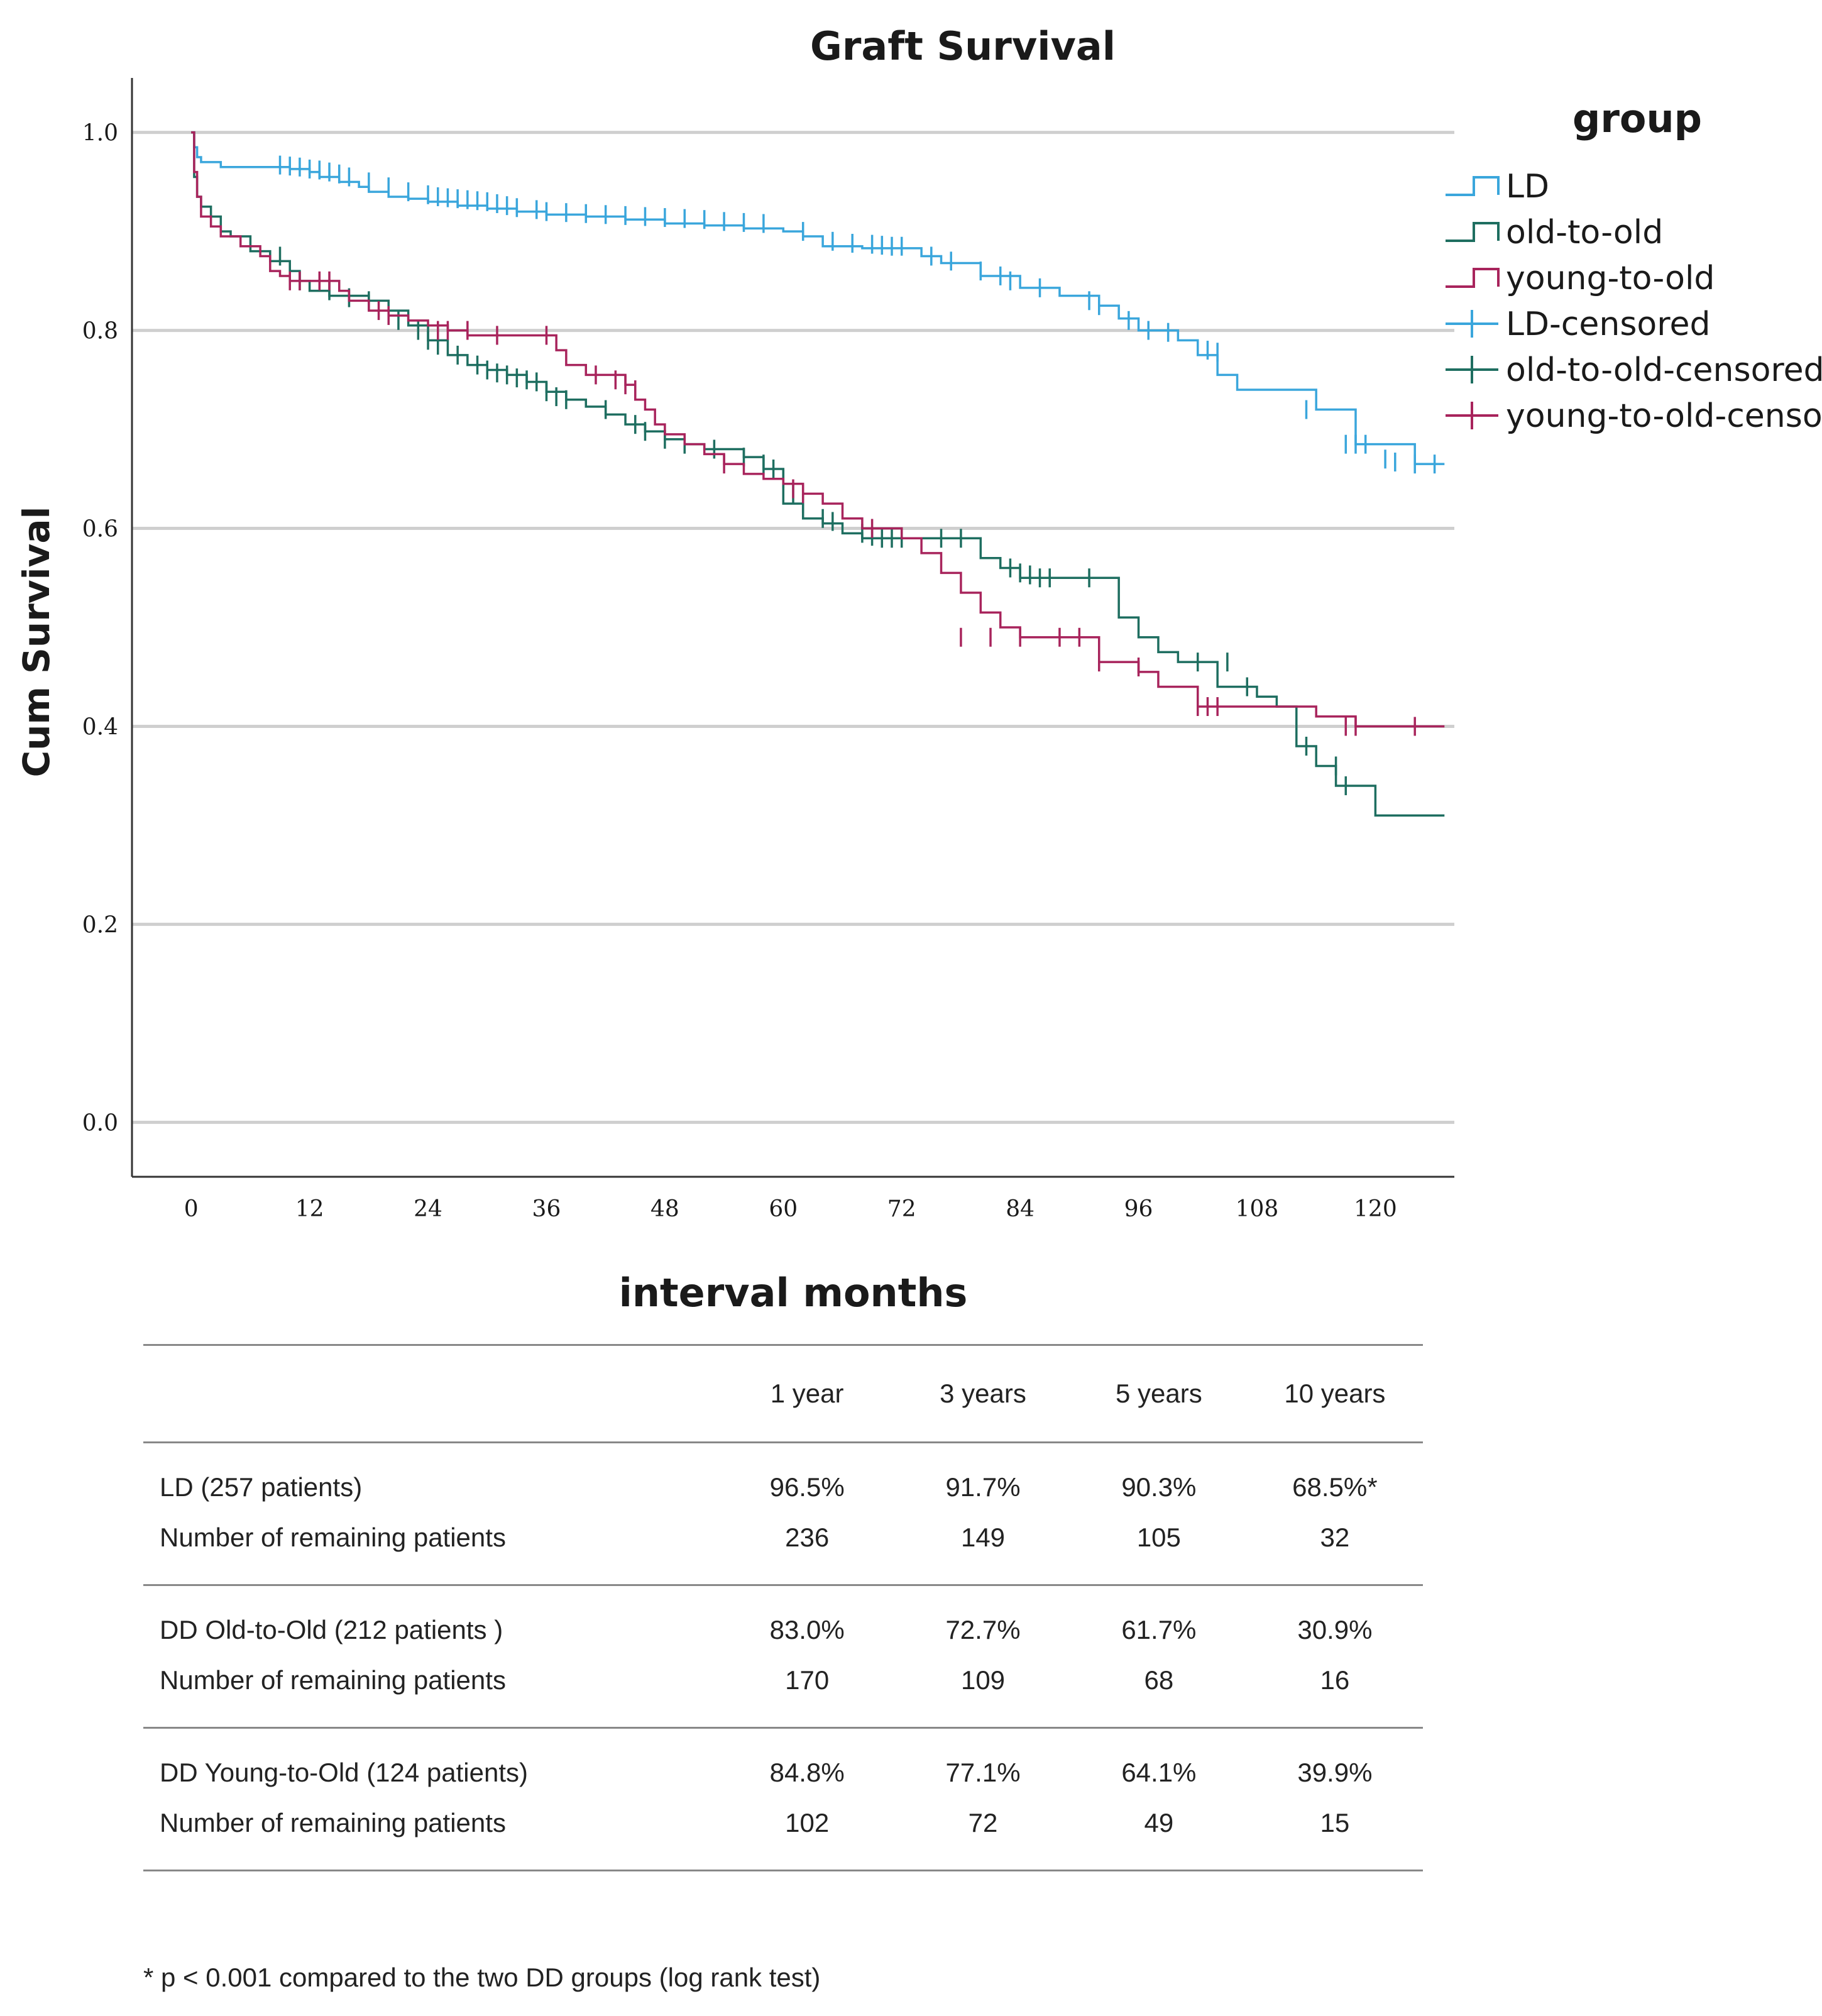  What do you see at coordinates (1257, 1209) in the screenshot?
I see `x-tick-label: 108` at bounding box center [1257, 1209].